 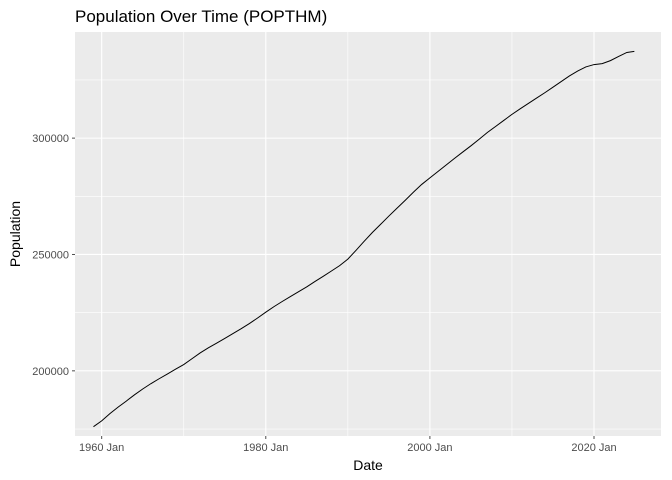 What do you see at coordinates (429, 448) in the screenshot?
I see `x-tick-label: 2000 Jan` at bounding box center [429, 448].